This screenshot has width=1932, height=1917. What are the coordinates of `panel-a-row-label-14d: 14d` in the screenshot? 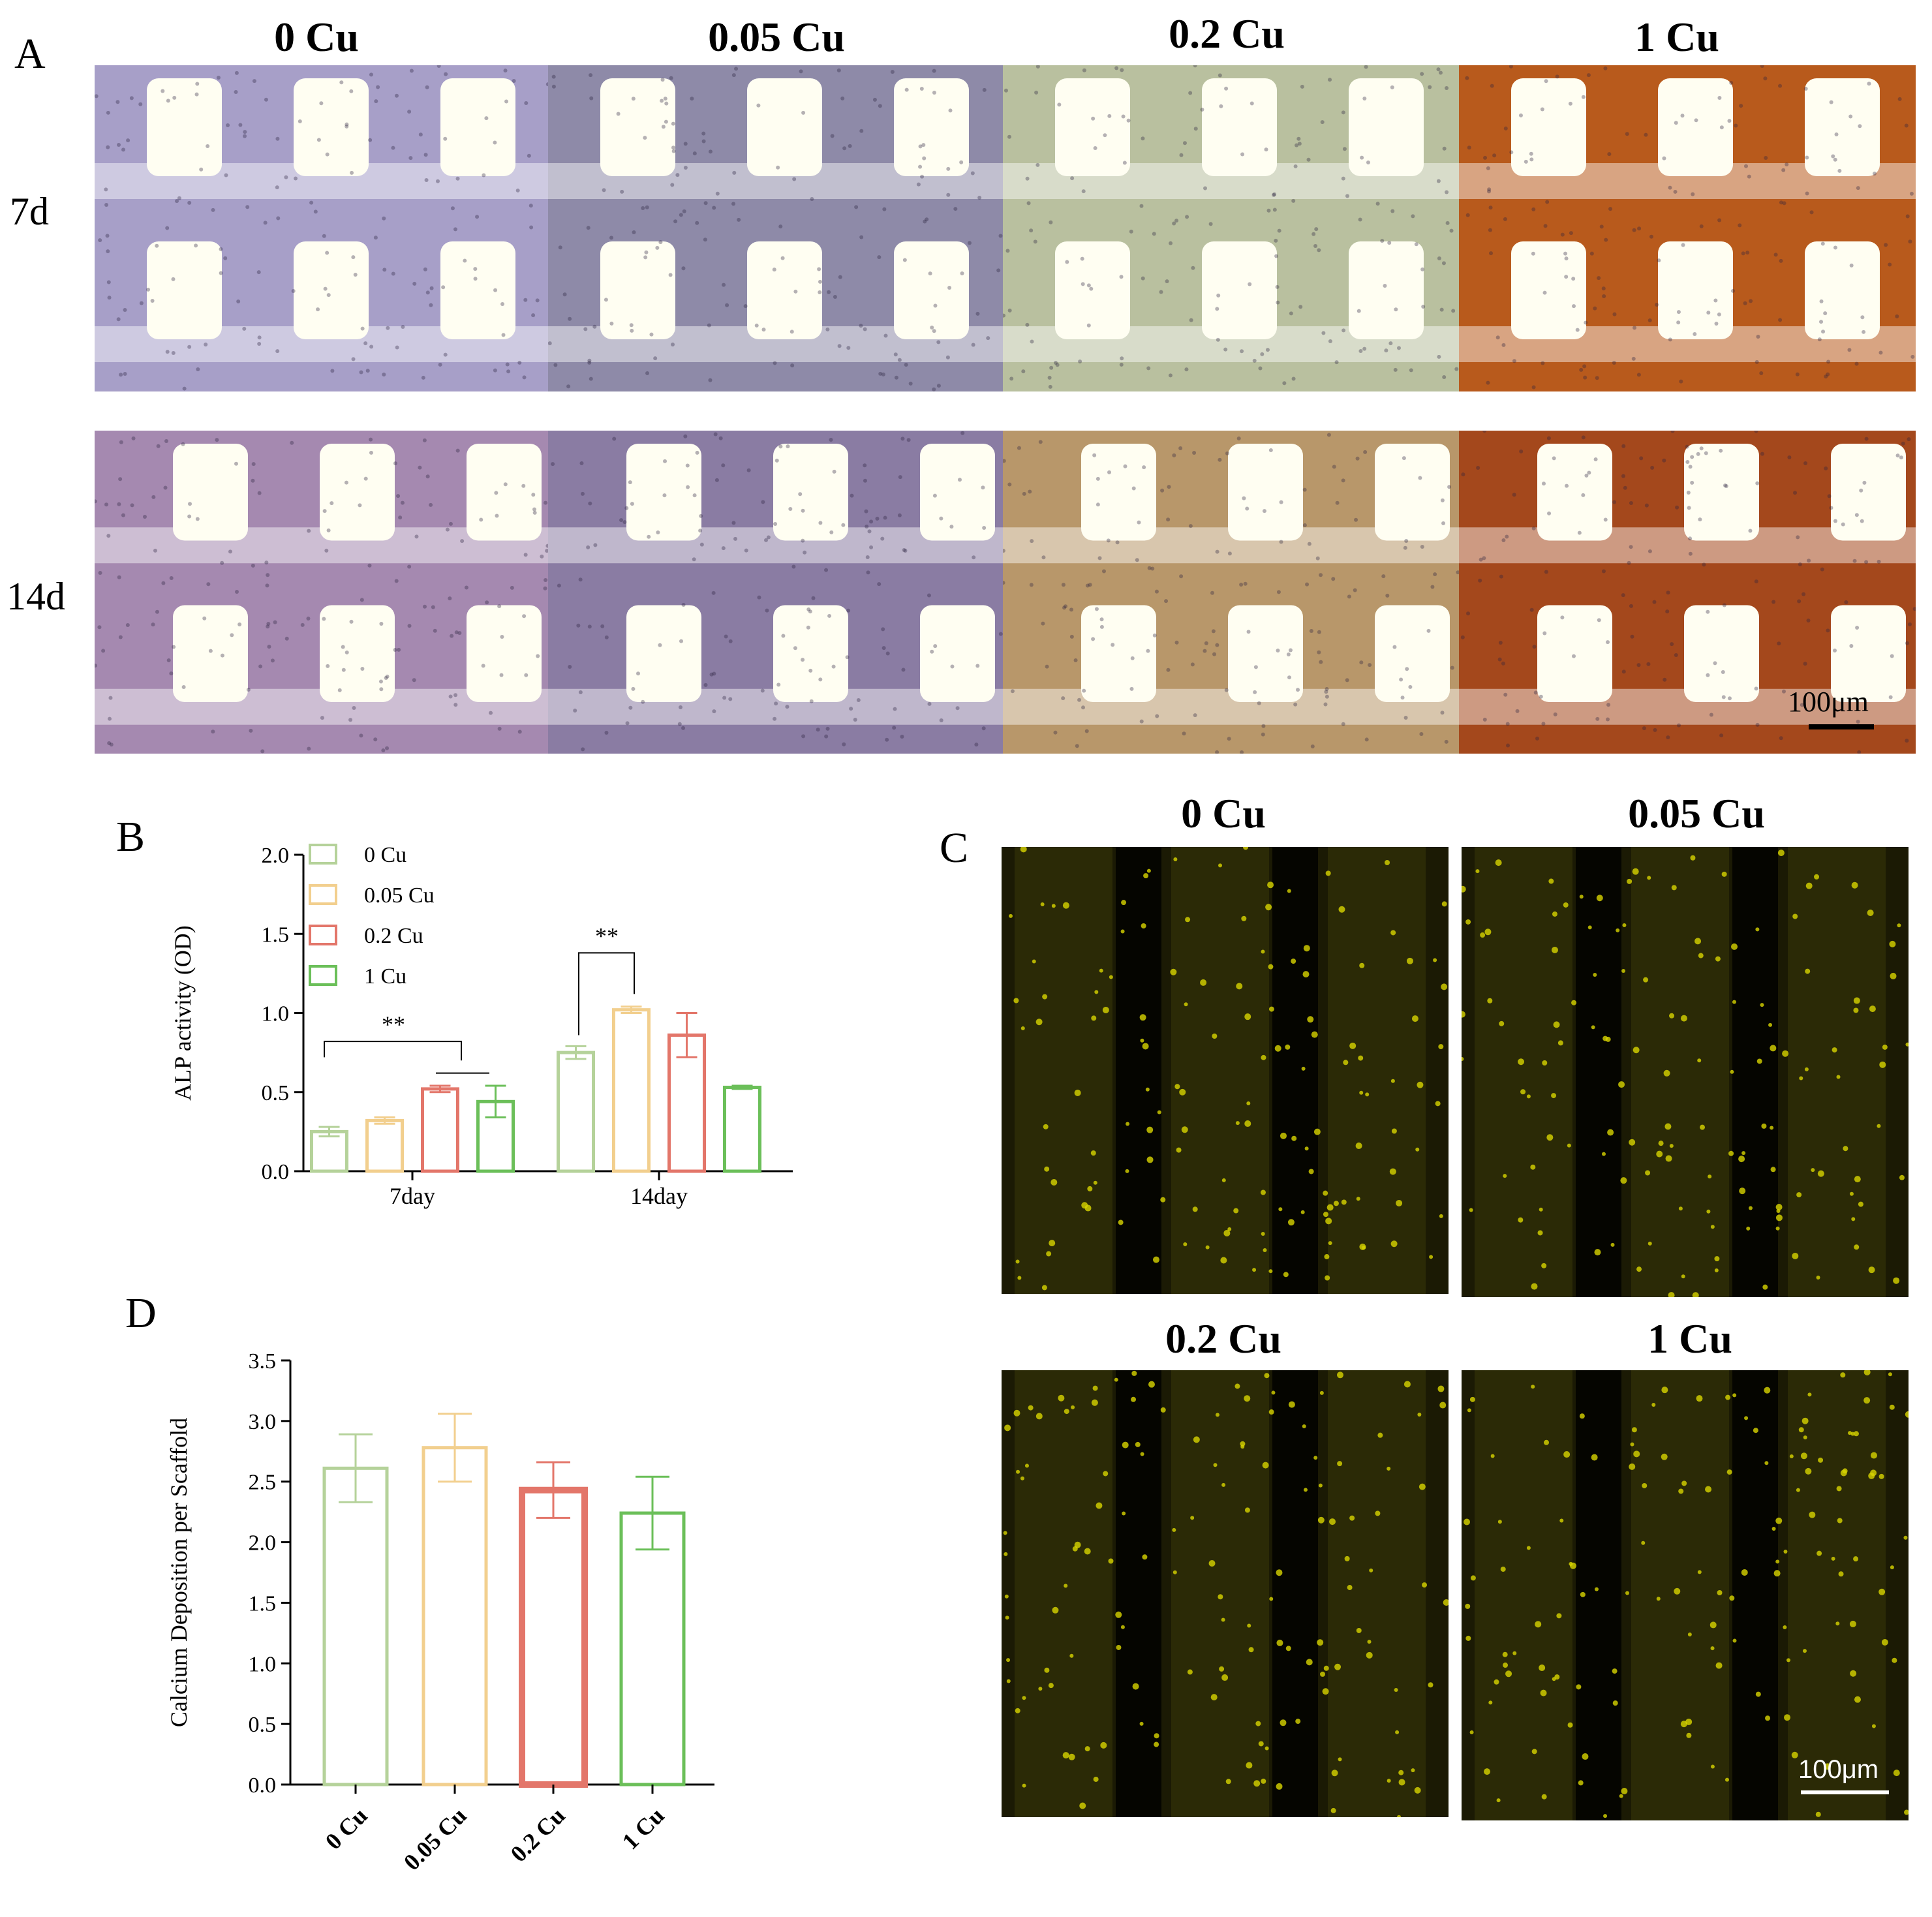 It's located at (36, 596).